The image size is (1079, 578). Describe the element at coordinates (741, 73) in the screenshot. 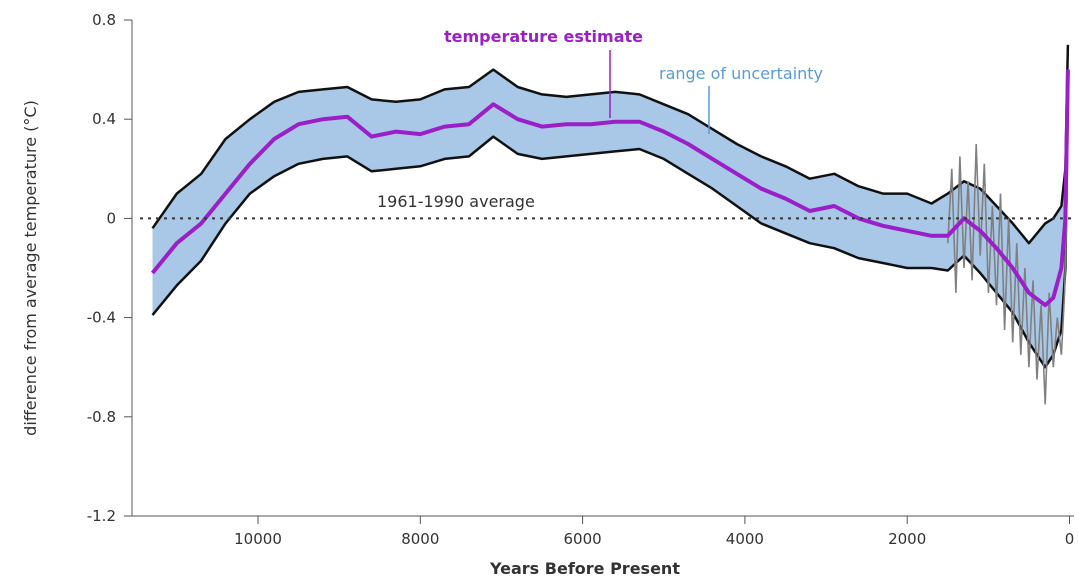

I see `uncertainty-annotation: range of uncertainty` at that location.